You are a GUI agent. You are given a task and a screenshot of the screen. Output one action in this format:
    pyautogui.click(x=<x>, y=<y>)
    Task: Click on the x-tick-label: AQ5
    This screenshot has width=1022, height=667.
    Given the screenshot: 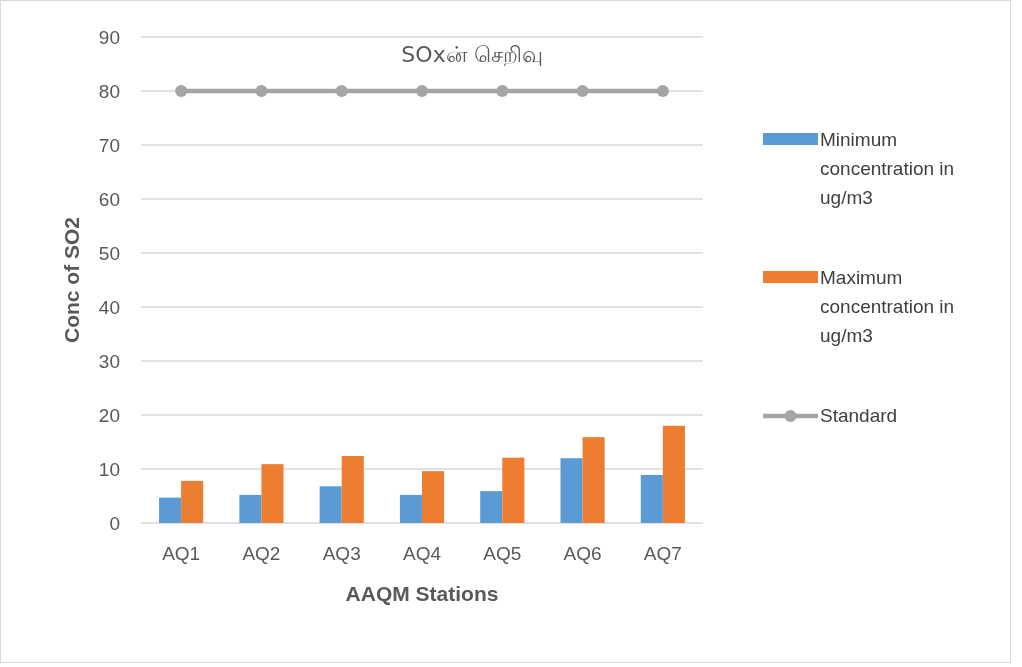 What is the action you would take?
    pyautogui.click(x=502, y=553)
    